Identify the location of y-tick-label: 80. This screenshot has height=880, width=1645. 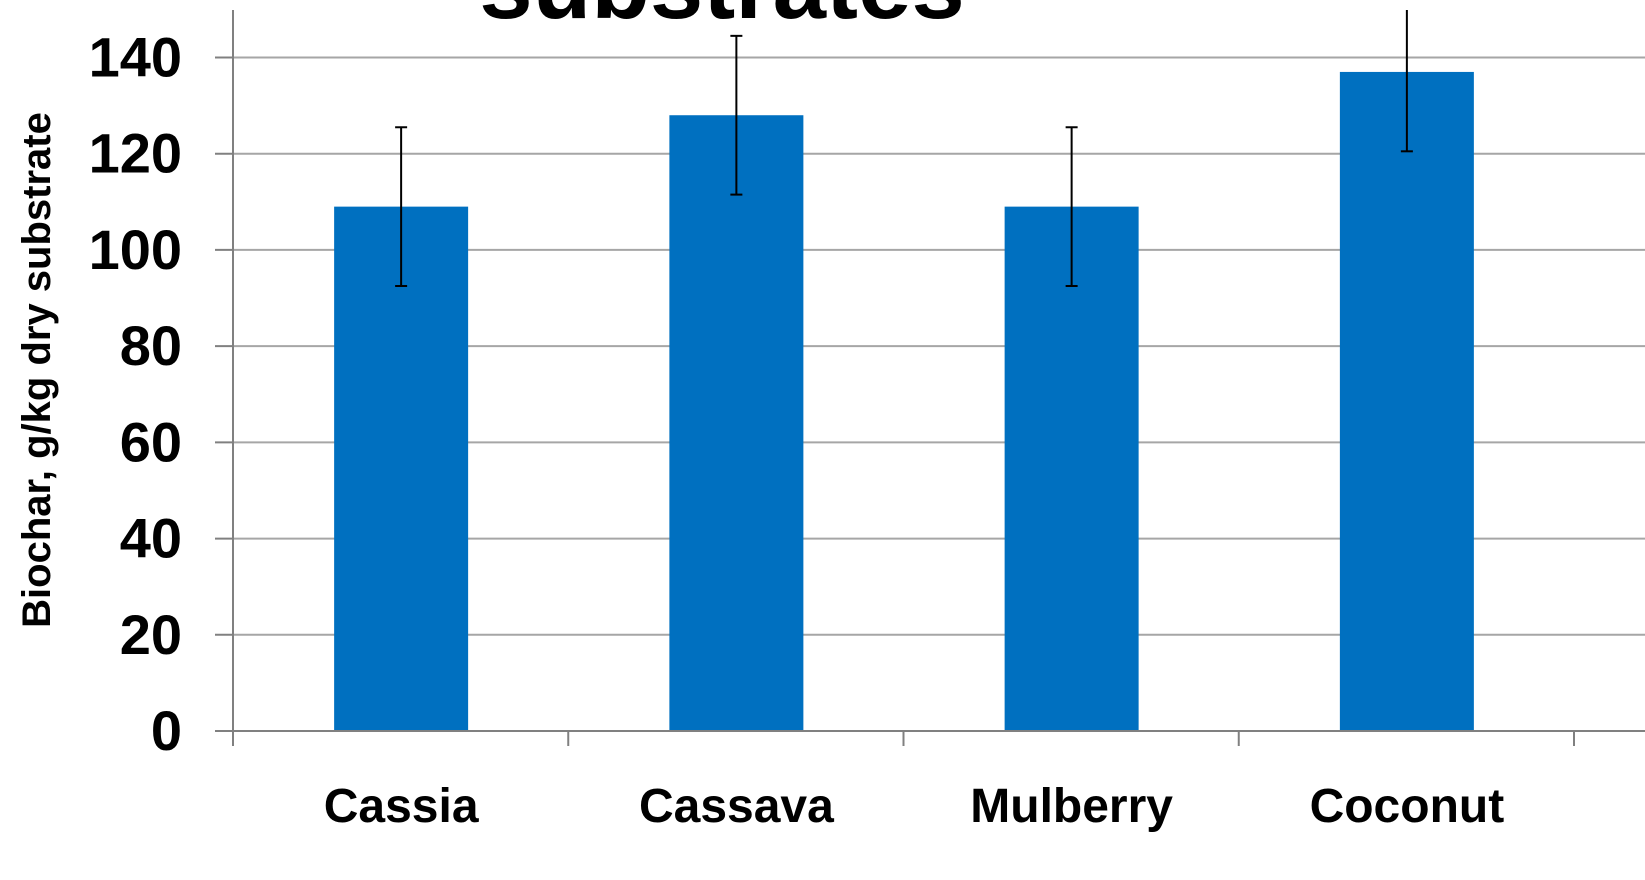
(151, 345).